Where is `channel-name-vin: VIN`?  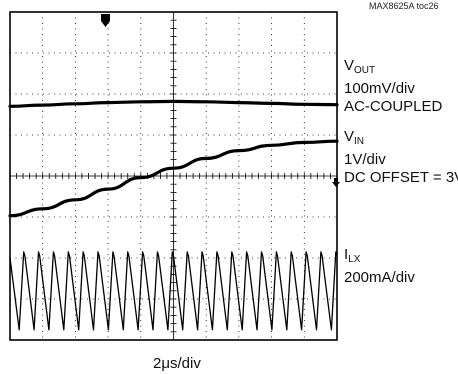 channel-name-vin: VIN is located at coordinates (354, 137).